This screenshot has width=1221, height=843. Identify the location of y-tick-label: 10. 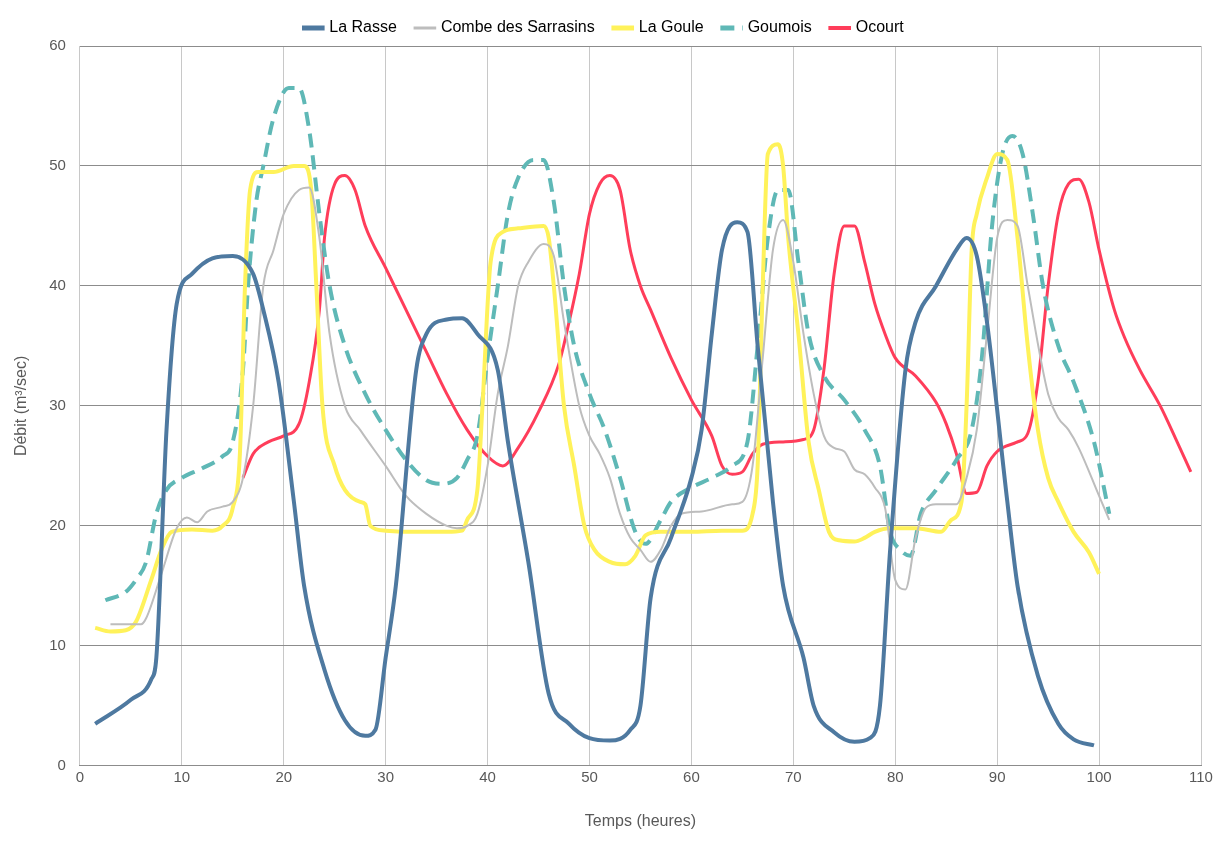
(57, 644).